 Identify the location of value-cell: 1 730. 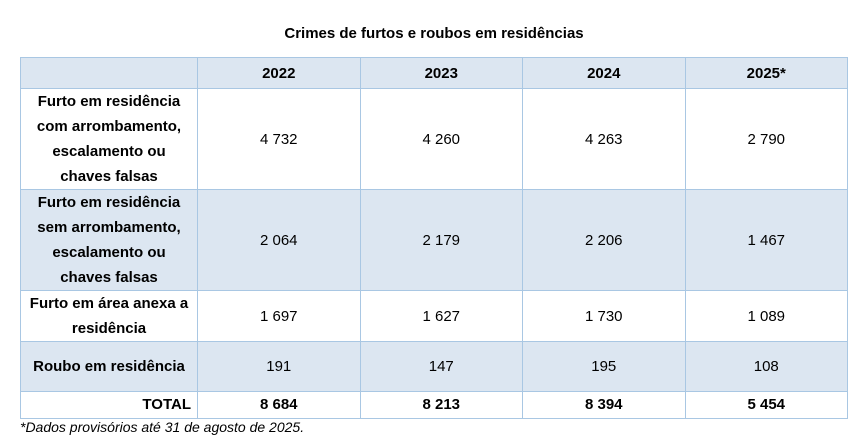
(604, 316).